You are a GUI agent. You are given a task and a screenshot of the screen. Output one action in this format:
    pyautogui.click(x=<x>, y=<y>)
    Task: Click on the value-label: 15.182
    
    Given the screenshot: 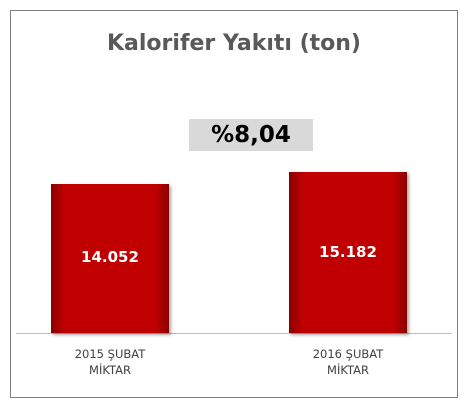 What is the action you would take?
    pyautogui.click(x=348, y=251)
    